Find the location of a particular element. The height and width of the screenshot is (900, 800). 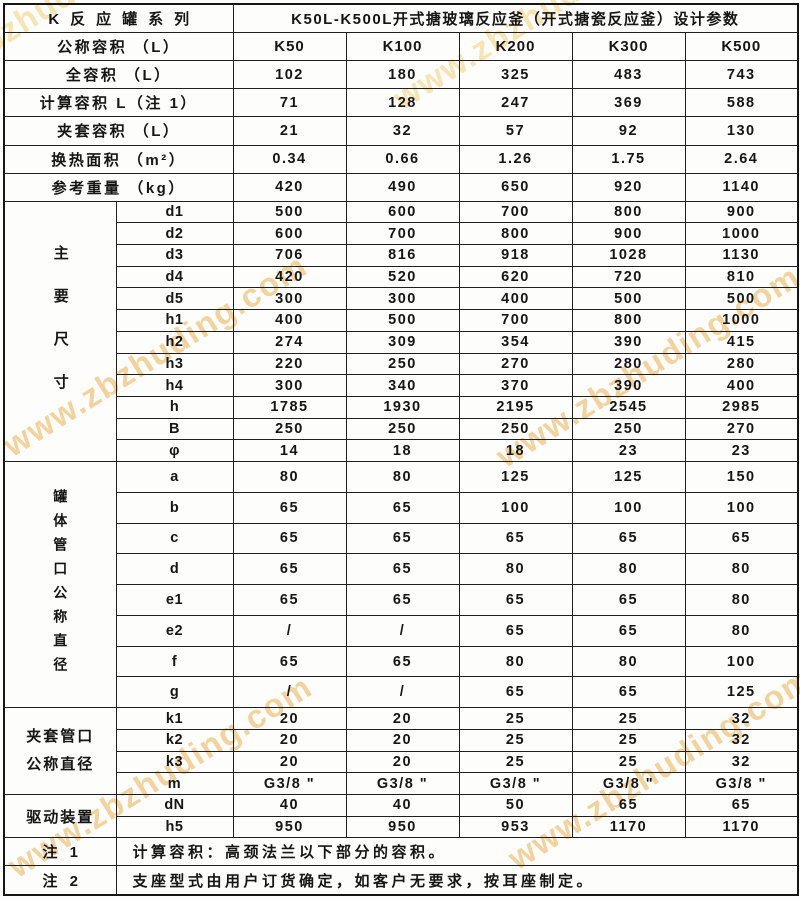

value-cell: 370 is located at coordinates (515, 385).